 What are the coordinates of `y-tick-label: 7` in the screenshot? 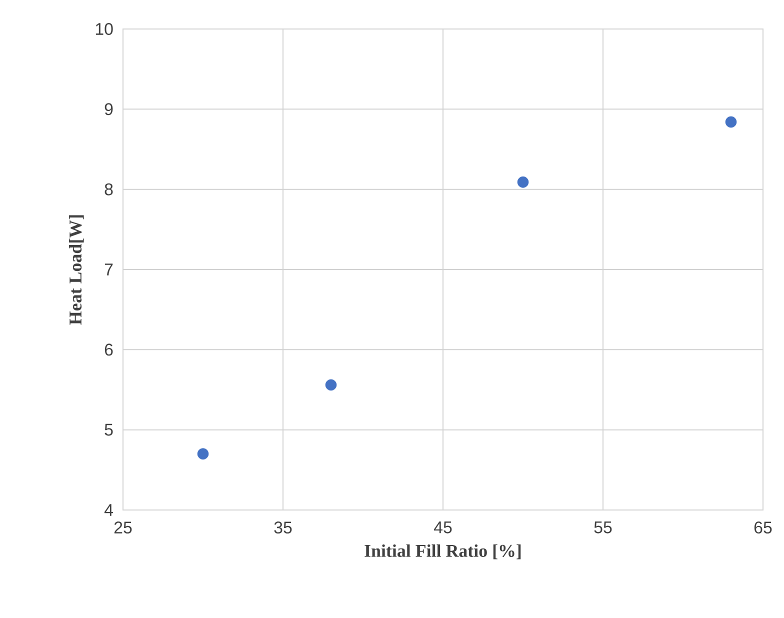 It's located at (108, 270).